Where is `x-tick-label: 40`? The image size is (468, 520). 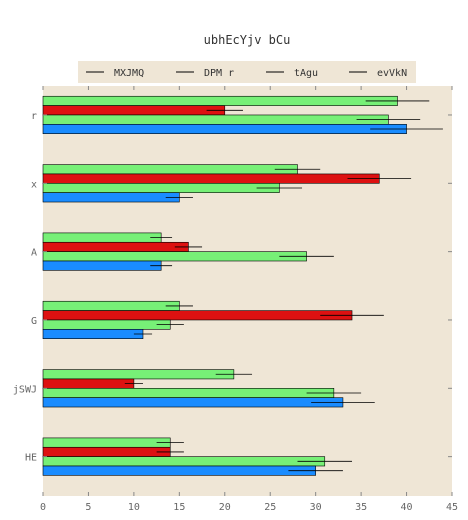
x-tick-label: 40 is located at coordinates (407, 507).